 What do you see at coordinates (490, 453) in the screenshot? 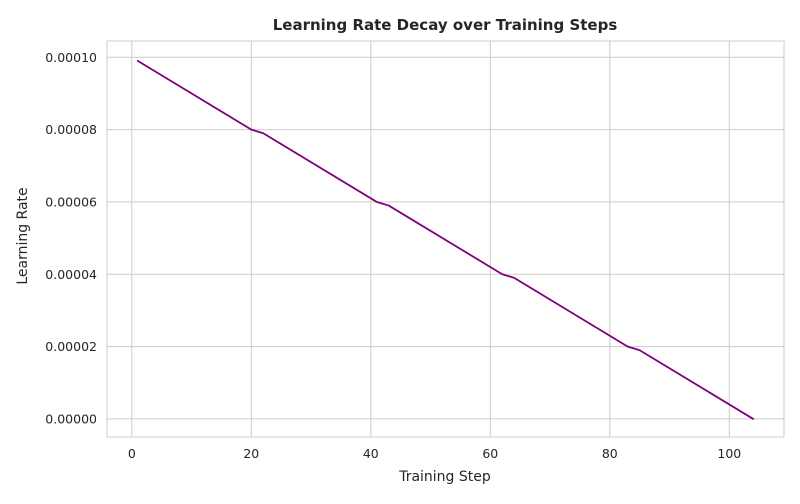
I see `x-tick-label: 60` at bounding box center [490, 453].